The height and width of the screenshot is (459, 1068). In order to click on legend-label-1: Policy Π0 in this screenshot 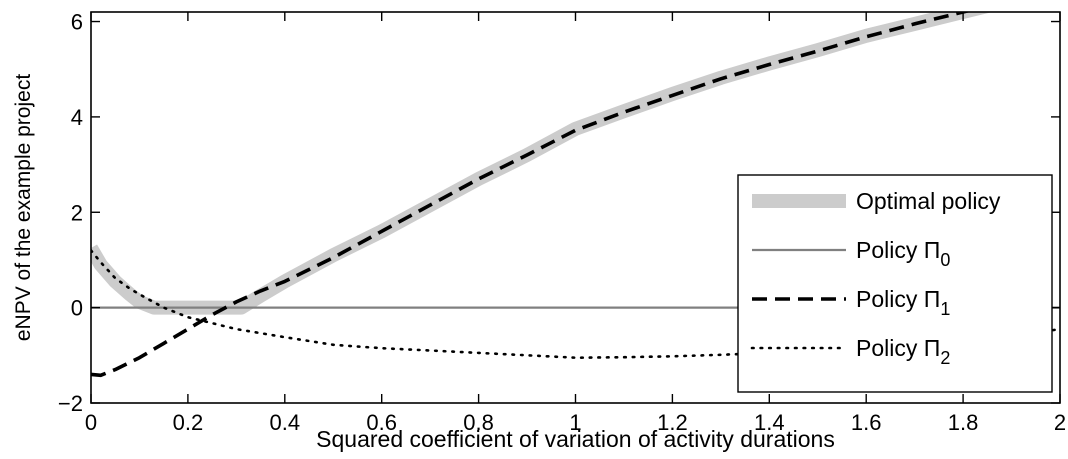, I will do `click(903, 253)`.